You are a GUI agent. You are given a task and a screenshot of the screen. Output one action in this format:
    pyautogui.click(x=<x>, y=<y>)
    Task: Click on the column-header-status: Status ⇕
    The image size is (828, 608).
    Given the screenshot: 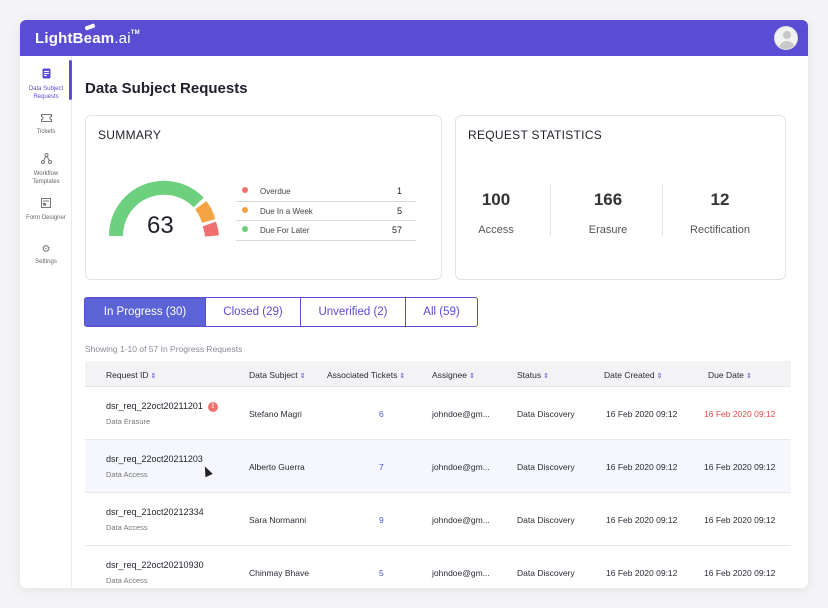 What is the action you would take?
    pyautogui.click(x=533, y=375)
    